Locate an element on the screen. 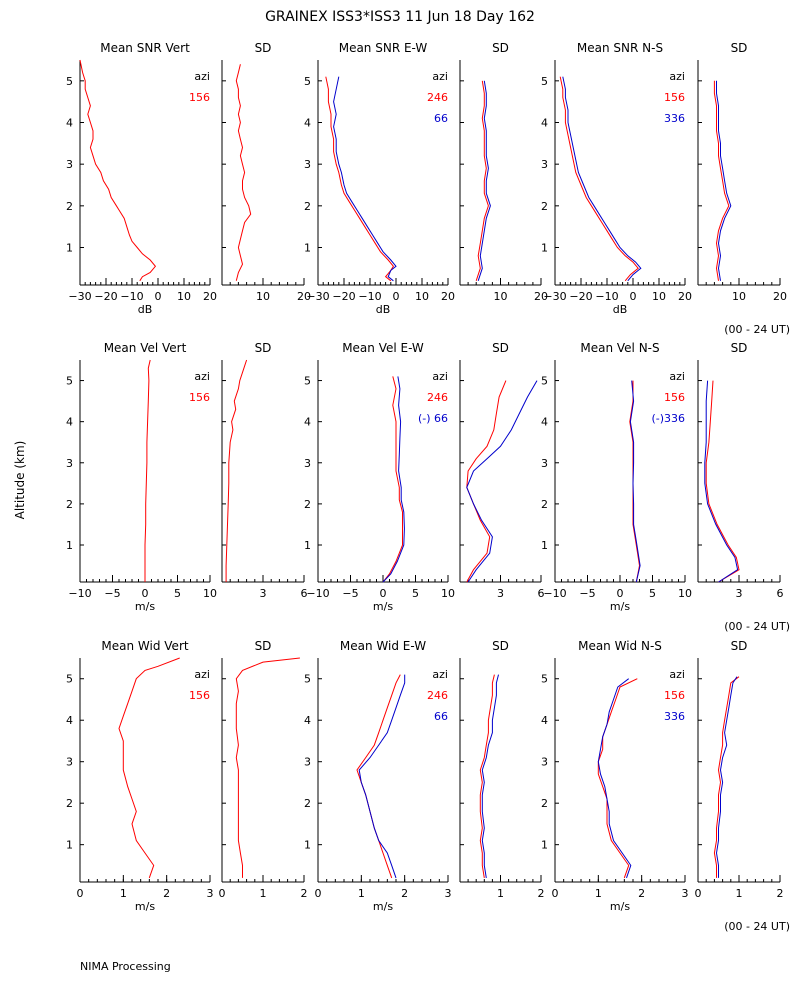 Image resolution: width=800 pixels, height=1000 pixels. panel-title: Mean Wid Vert is located at coordinates (144, 646).